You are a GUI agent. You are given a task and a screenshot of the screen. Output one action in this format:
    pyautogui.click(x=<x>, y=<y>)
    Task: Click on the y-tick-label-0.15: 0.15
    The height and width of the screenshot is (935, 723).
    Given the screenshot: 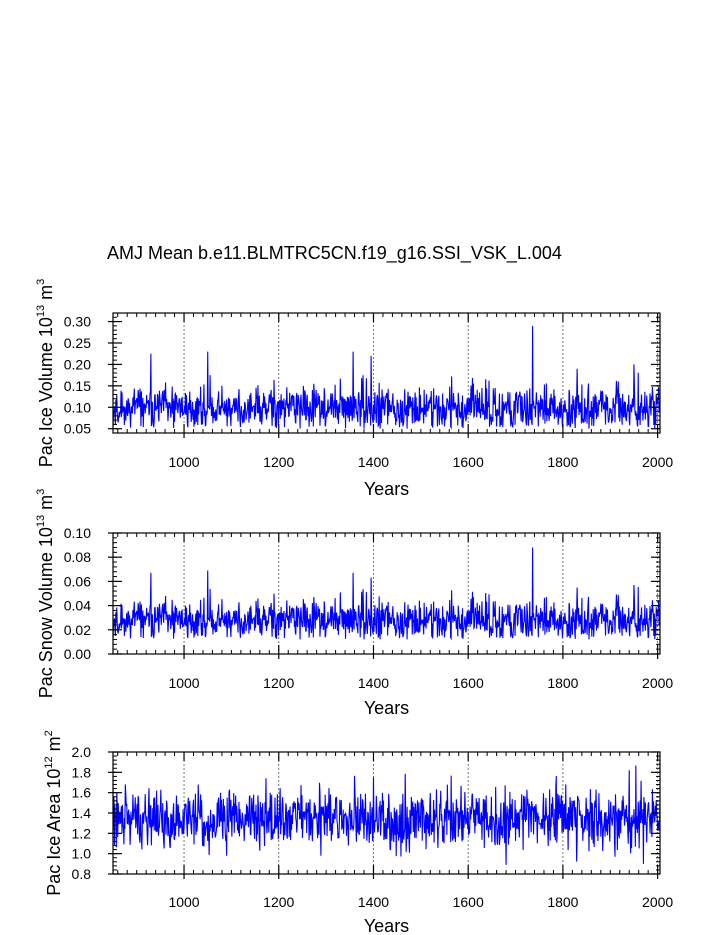 What is the action you would take?
    pyautogui.click(x=77, y=386)
    